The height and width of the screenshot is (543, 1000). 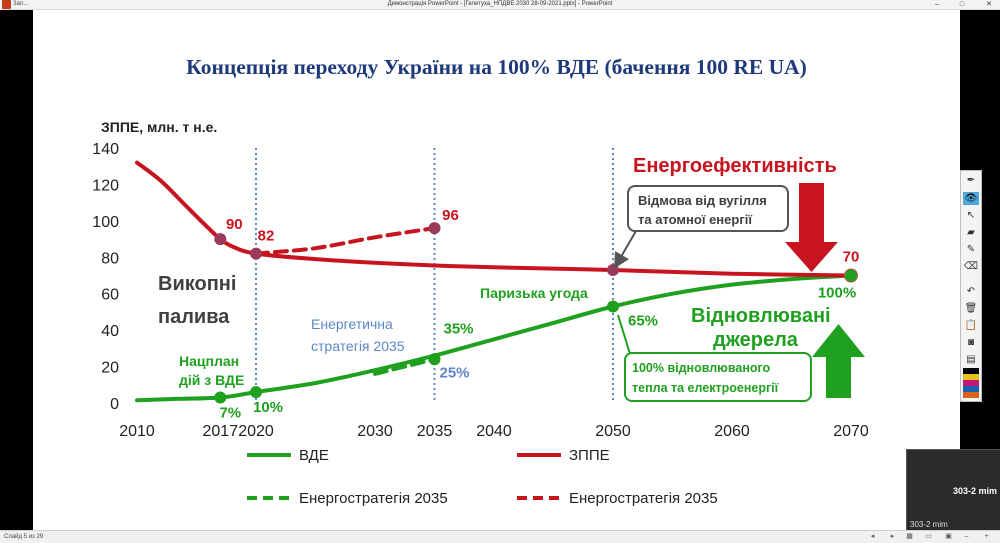 What do you see at coordinates (358, 346) in the screenshot?
I see `strategy-label-2: стратегія 2035` at bounding box center [358, 346].